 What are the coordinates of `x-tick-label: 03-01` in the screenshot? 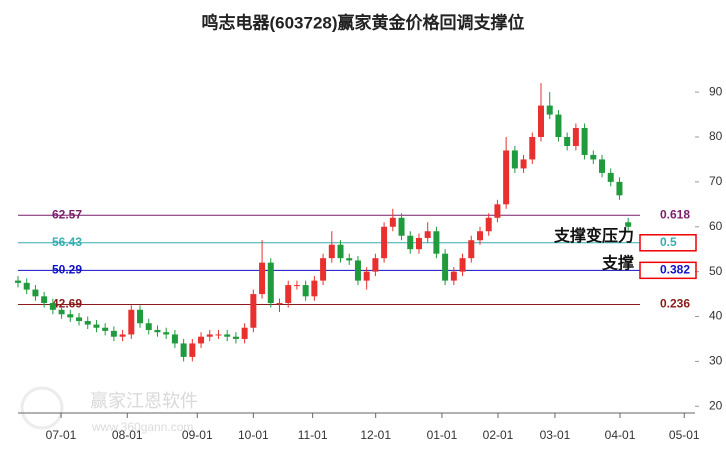 It's located at (555, 435).